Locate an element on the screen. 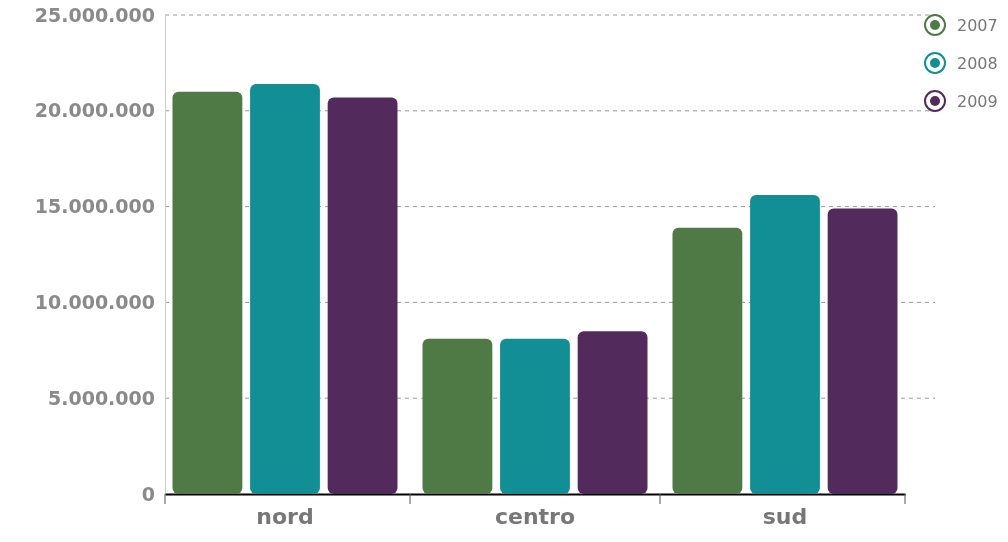  x-tick-label: sud is located at coordinates (785, 516).